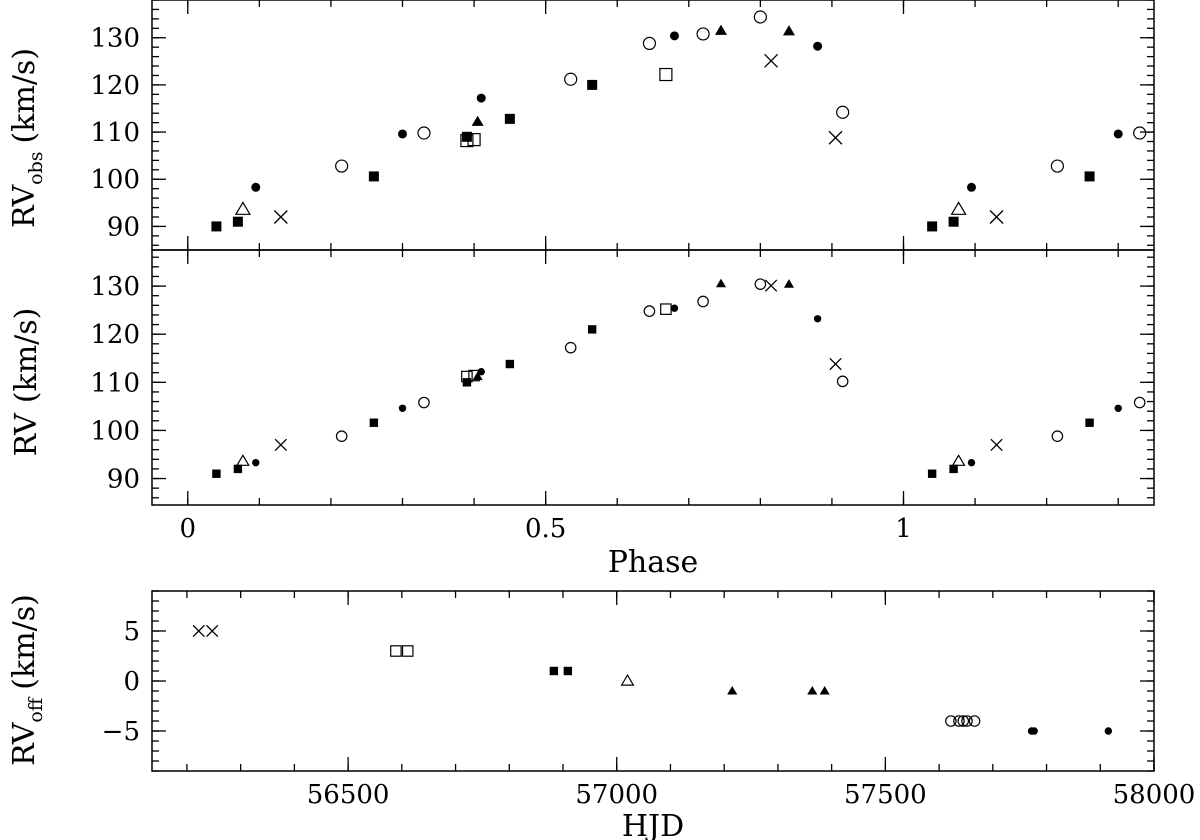 The width and height of the screenshot is (1200, 840). What do you see at coordinates (885, 795) in the screenshot?
I see `x-tick-label: 57500` at bounding box center [885, 795].